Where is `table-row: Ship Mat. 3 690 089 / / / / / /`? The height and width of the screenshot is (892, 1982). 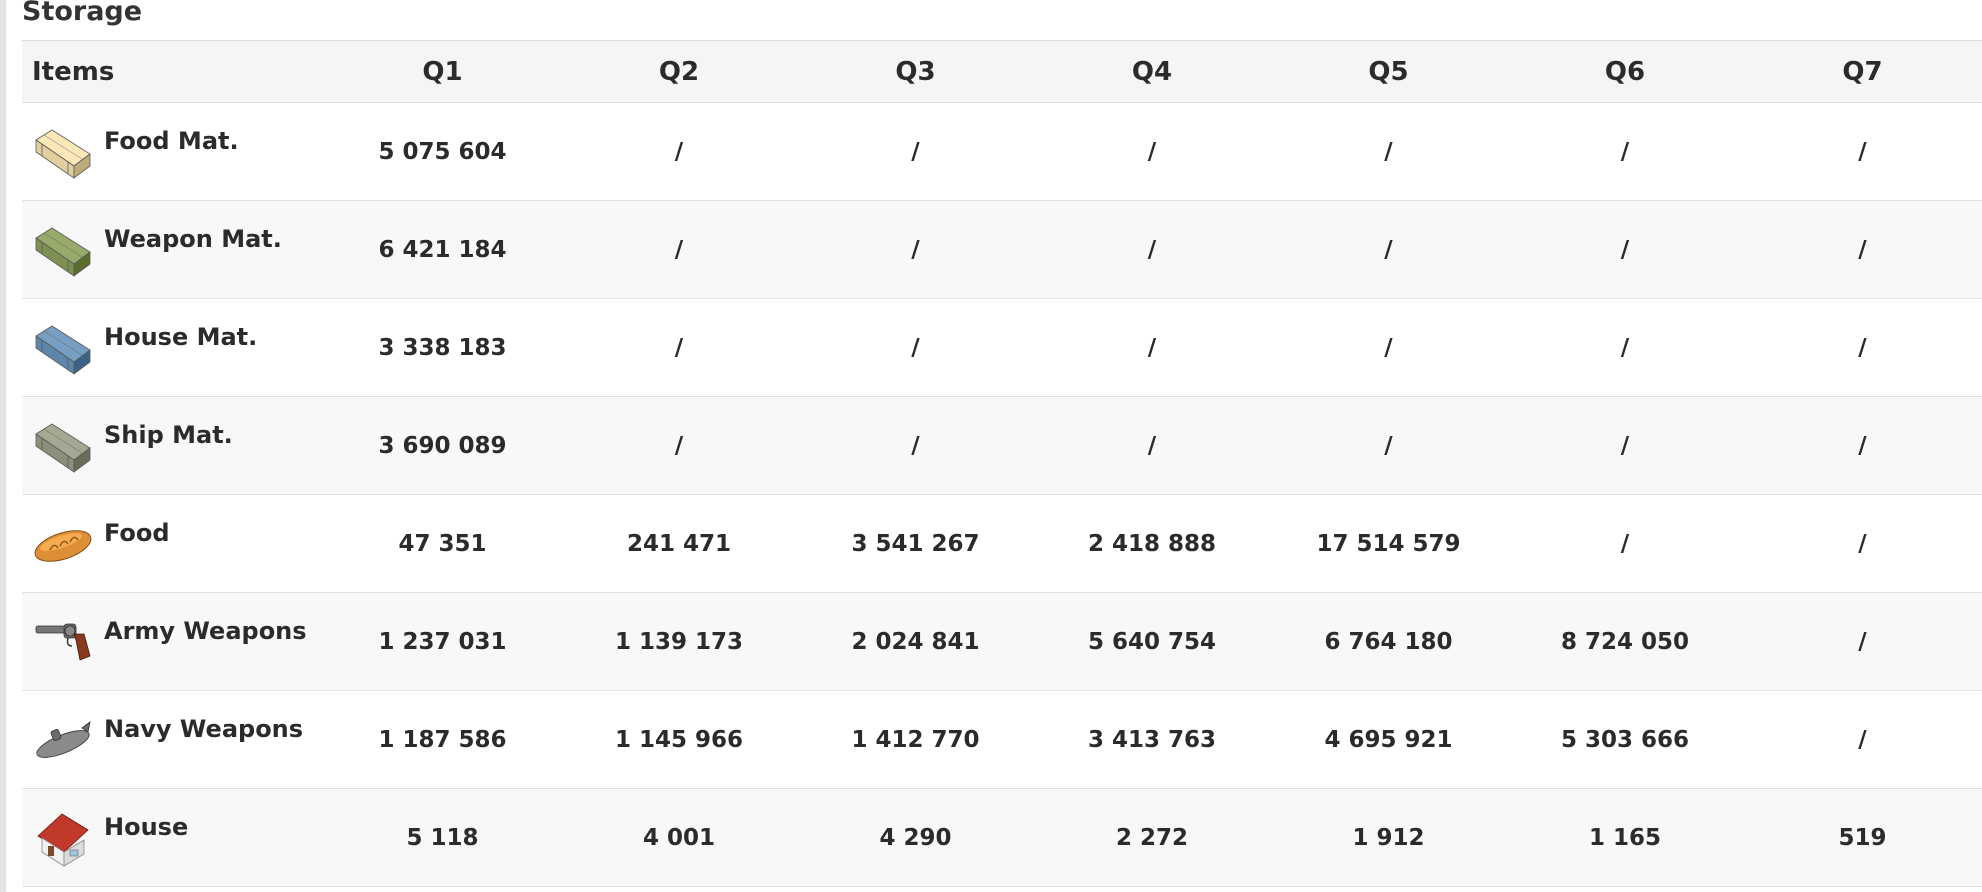 table-row: Ship Mat. 3 690 089 / / / / / / is located at coordinates (1002, 445).